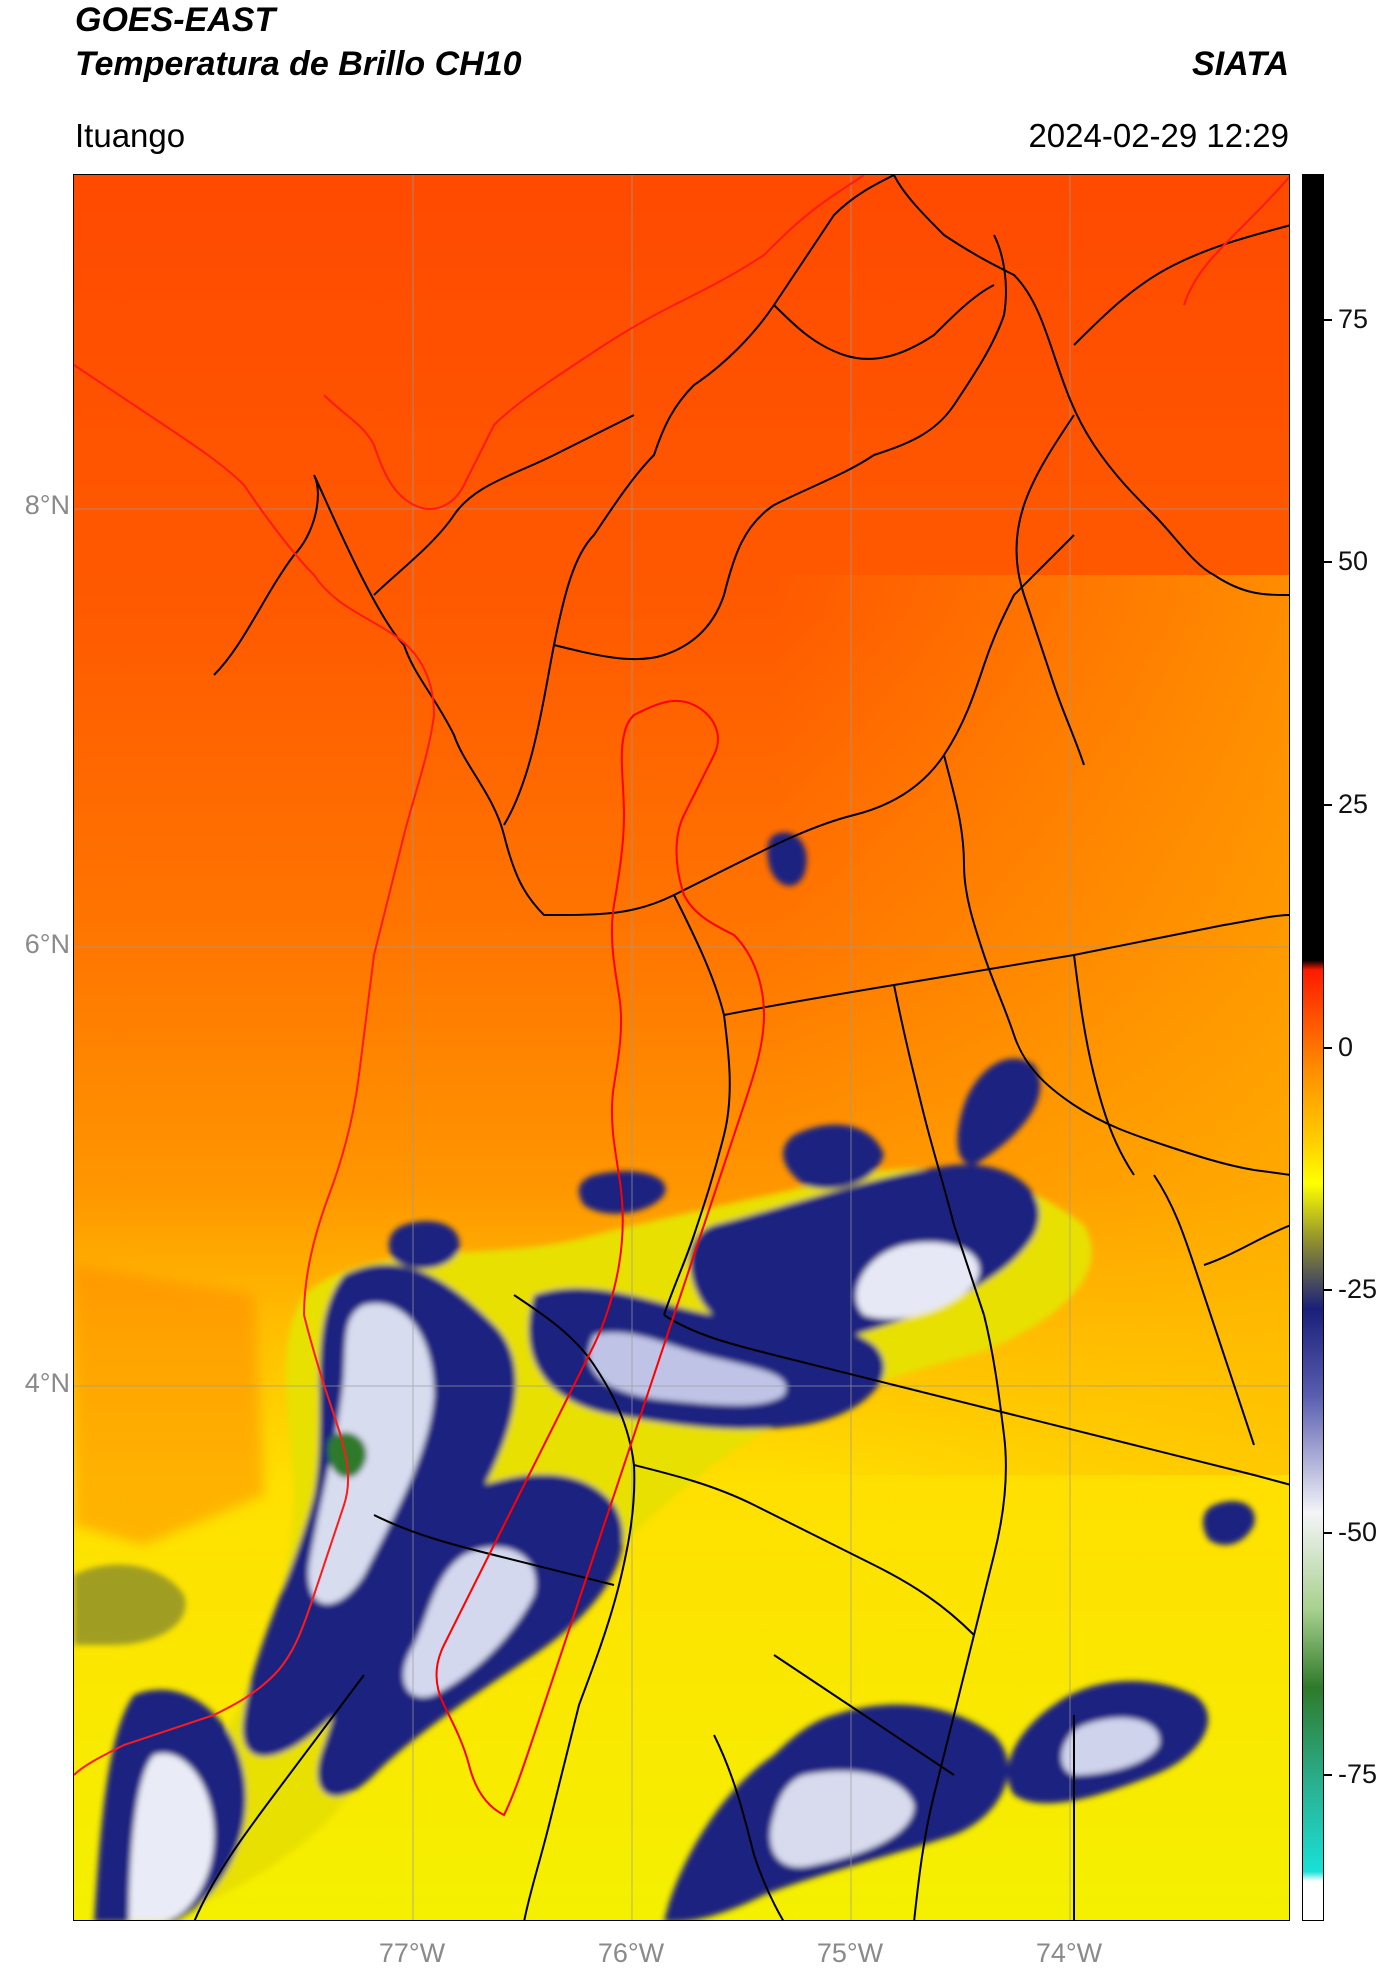 The image size is (1384, 1981). Describe the element at coordinates (600, 1258) in the screenshot. I see `basin-outline` at that location.